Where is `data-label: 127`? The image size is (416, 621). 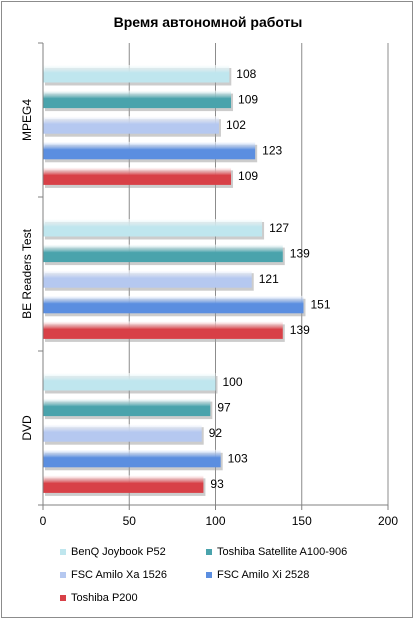 data-label: 127 is located at coordinates (279, 228).